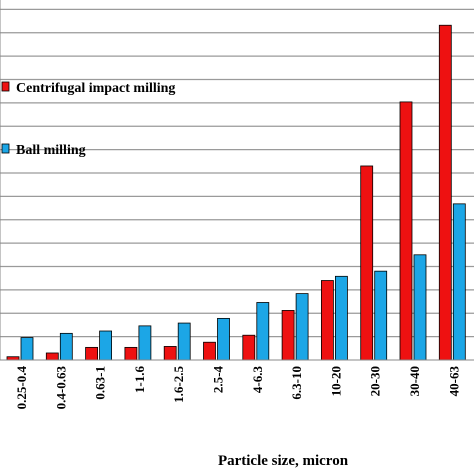 Image resolution: width=474 pixels, height=474 pixels. What do you see at coordinates (139, 380) in the screenshot?
I see `x-tick-label: 1-1.6` at bounding box center [139, 380].